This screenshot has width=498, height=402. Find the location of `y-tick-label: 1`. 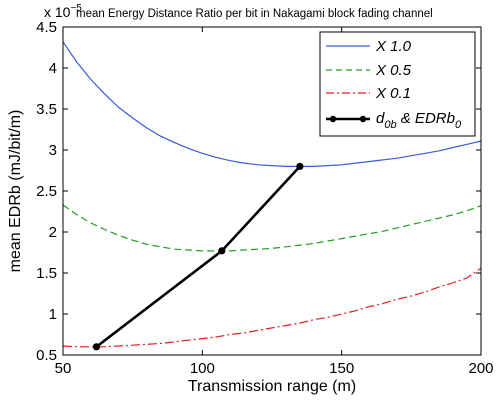

y-tick-label: 1 is located at coordinates (53, 314).